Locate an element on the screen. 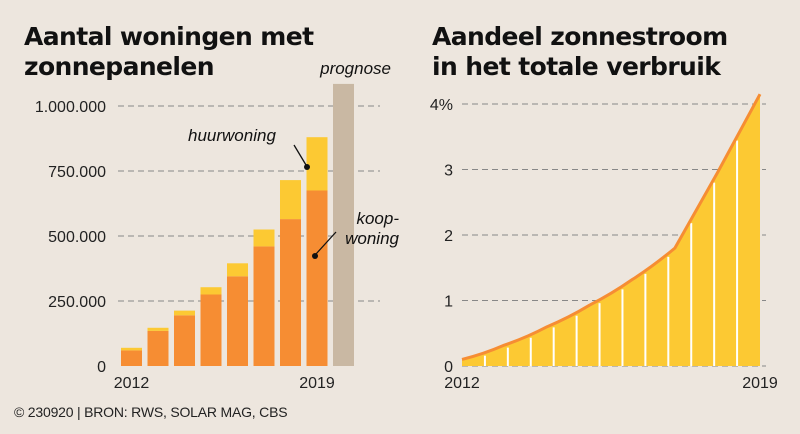 The image size is (800, 434). koopwoning-leader-line is located at coordinates (326, 243).